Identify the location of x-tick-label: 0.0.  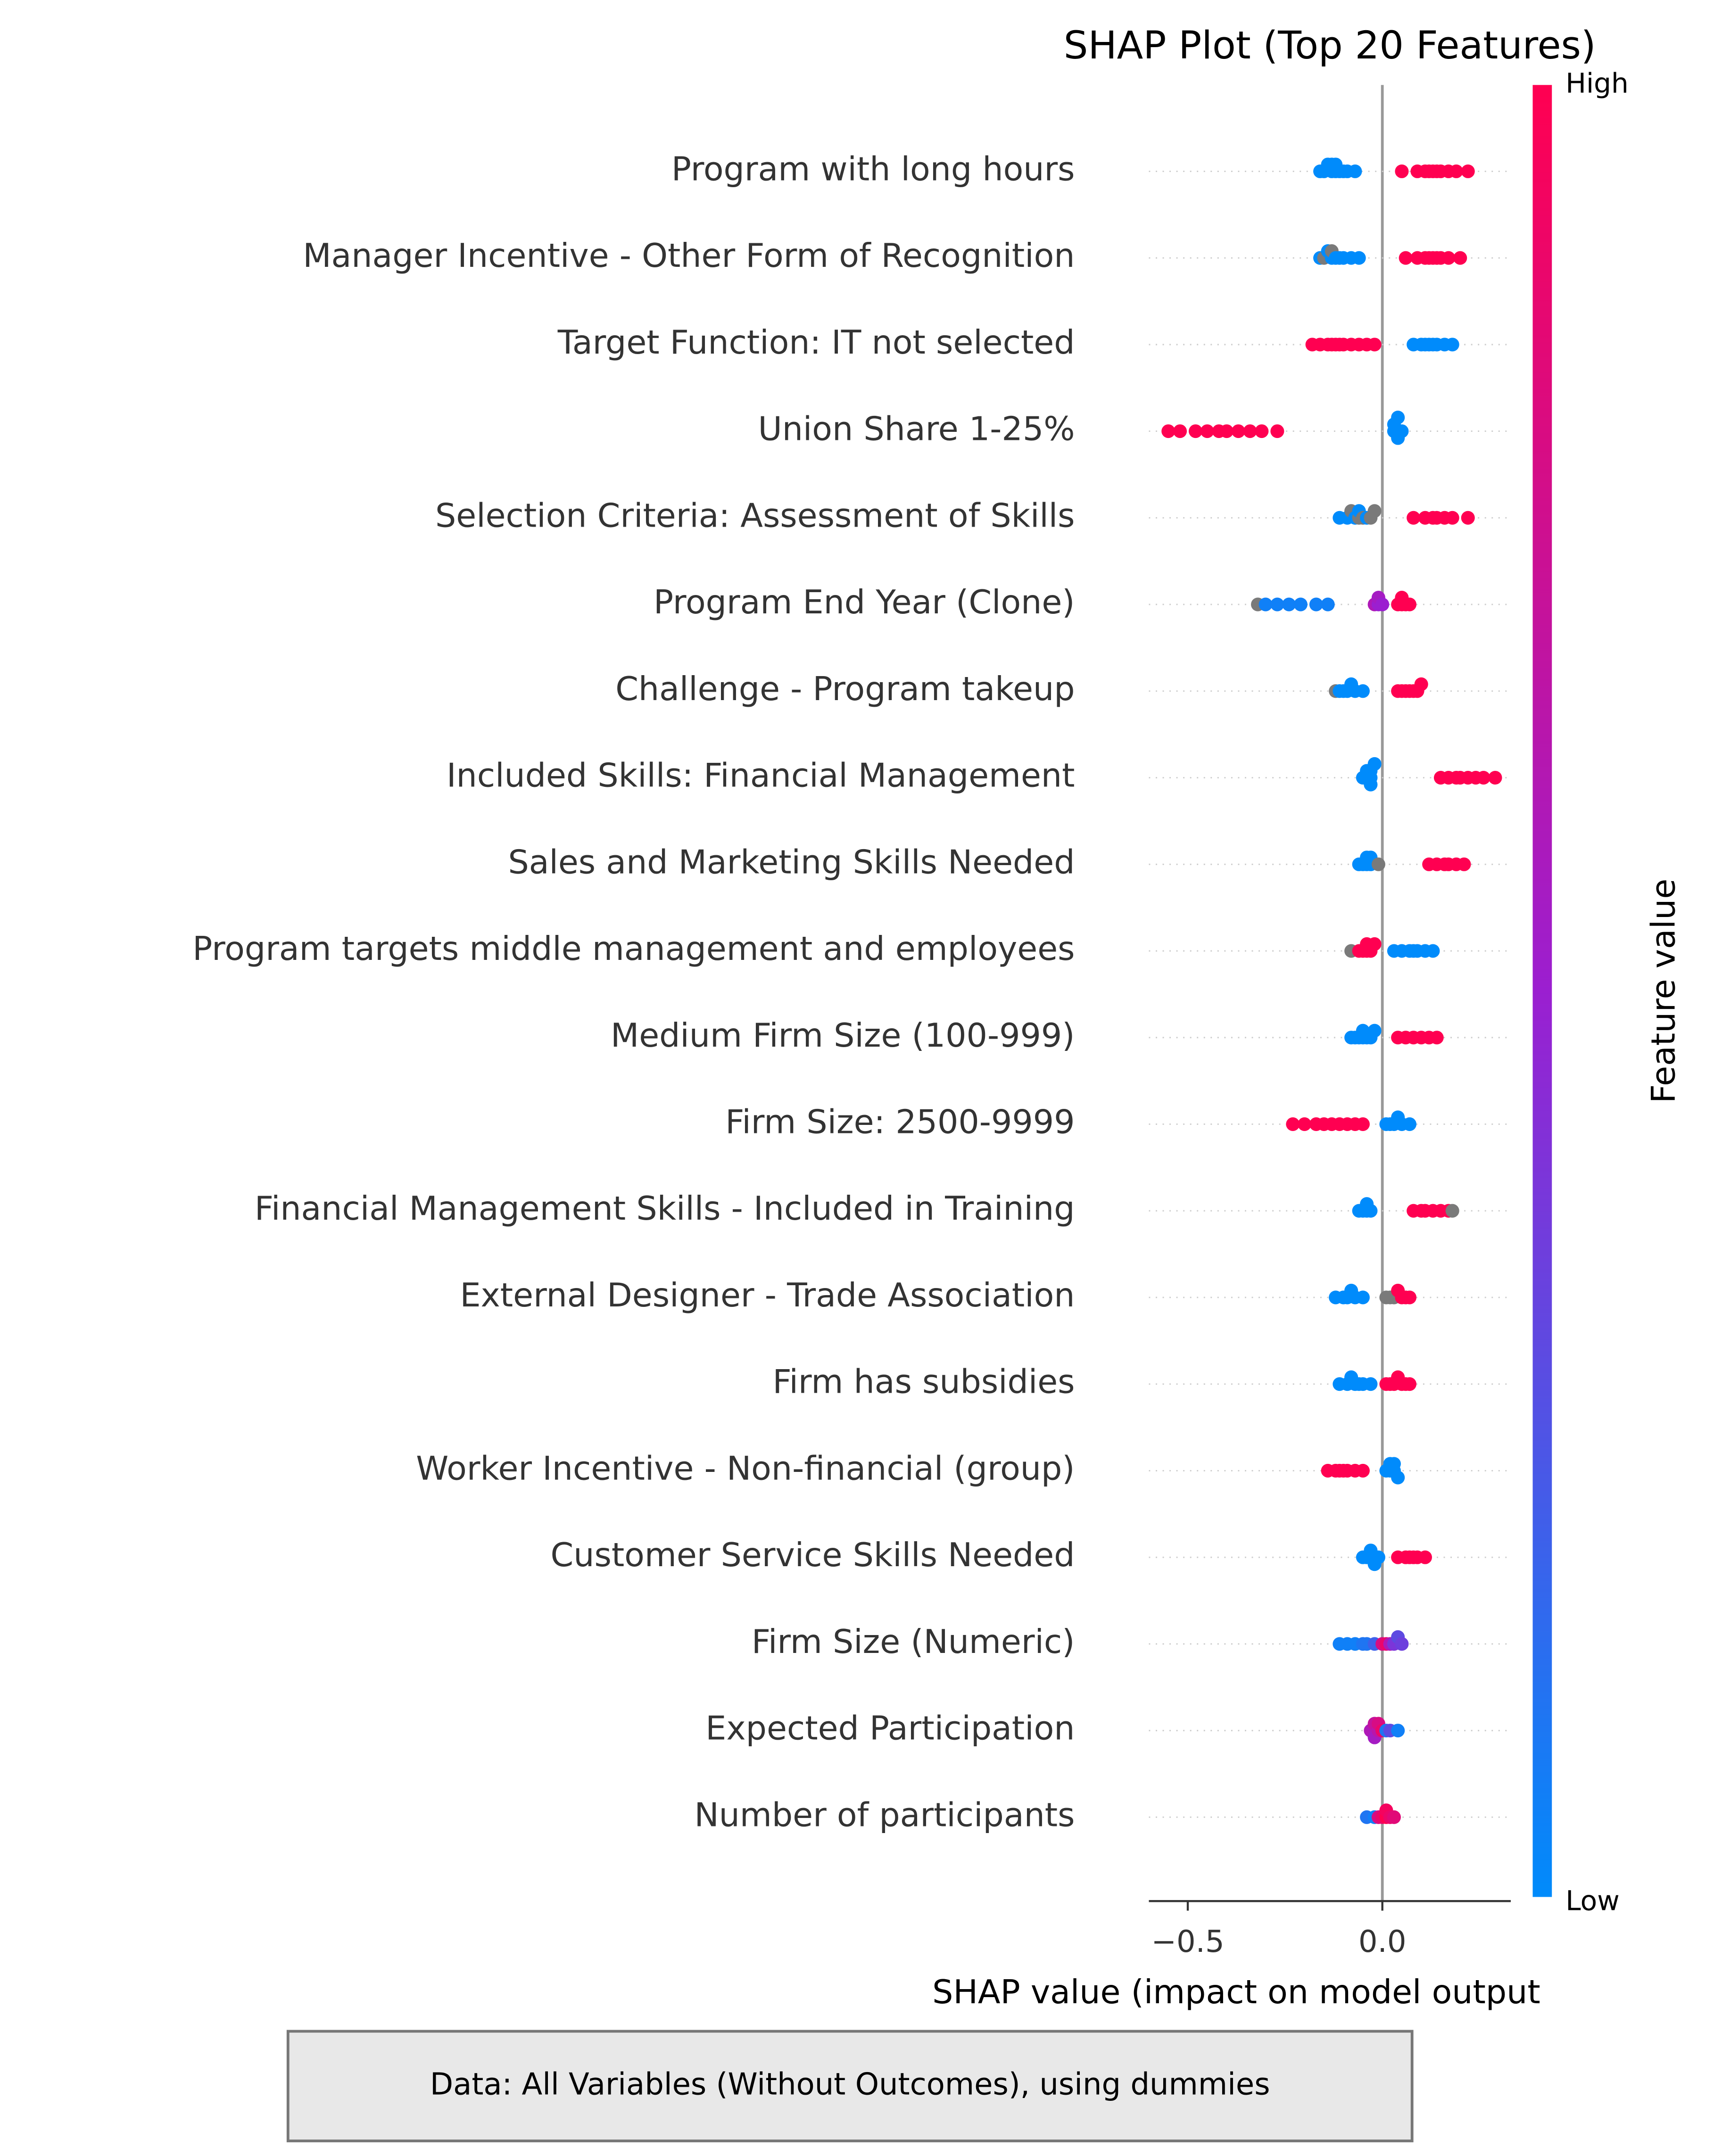
(1382, 1942).